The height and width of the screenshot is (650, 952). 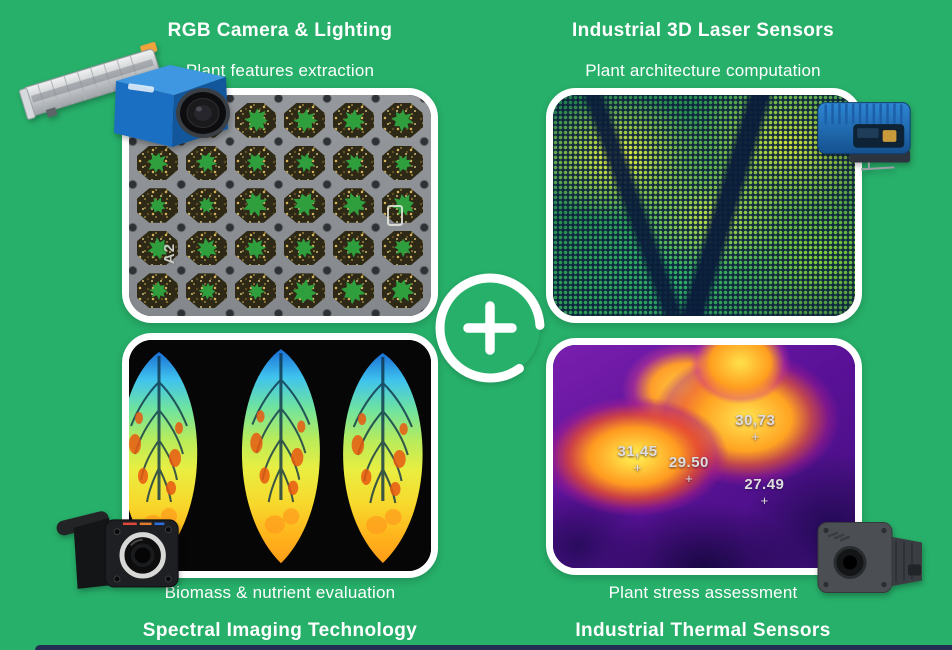 I want to click on thermal-image: 31,45 + 29.50 + 30,73 + 27.49 +, so click(x=704, y=456).